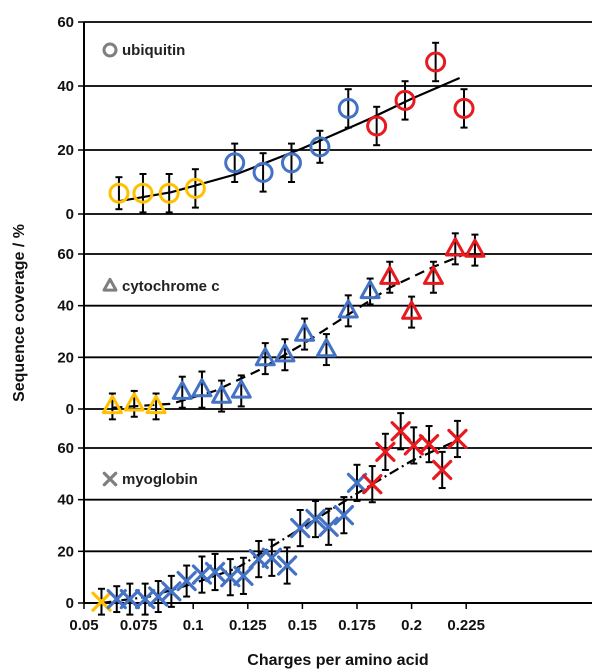 The width and height of the screenshot is (608, 672). Describe the element at coordinates (466, 625) in the screenshot. I see `x-tick-label: 0.225` at that location.